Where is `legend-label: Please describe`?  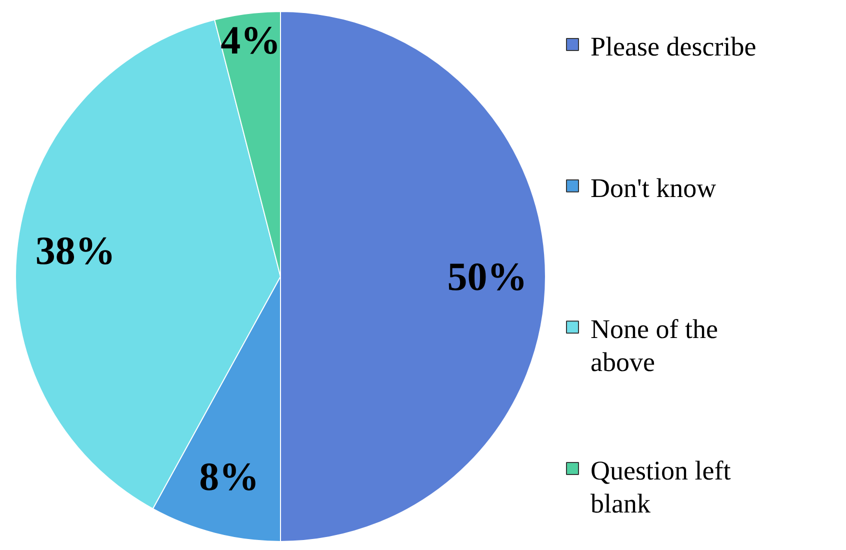
legend-label: Please describe is located at coordinates (673, 47).